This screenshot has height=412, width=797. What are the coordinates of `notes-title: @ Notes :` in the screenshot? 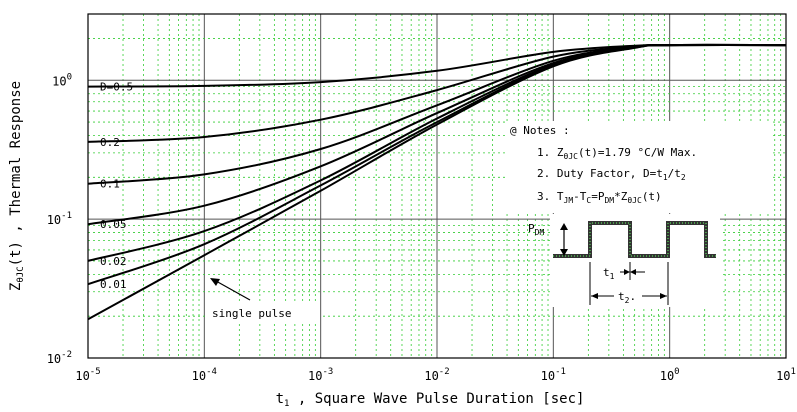 It's located at (540, 130).